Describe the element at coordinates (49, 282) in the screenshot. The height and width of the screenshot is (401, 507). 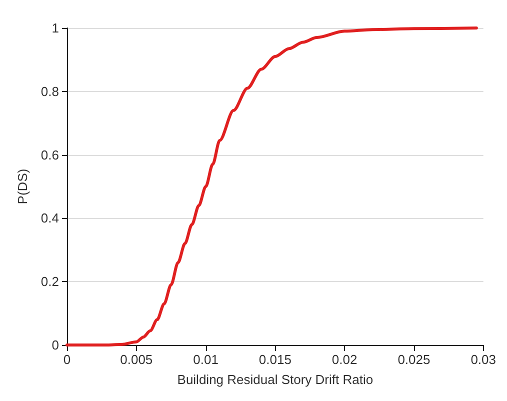
I see `y-tick-label: 0.2` at that location.